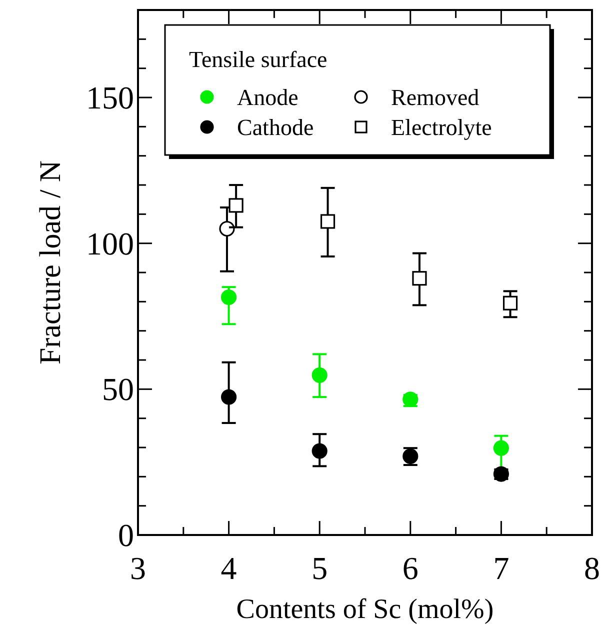  Describe the element at coordinates (267, 97) in the screenshot. I see `legend-label: Anode` at that location.